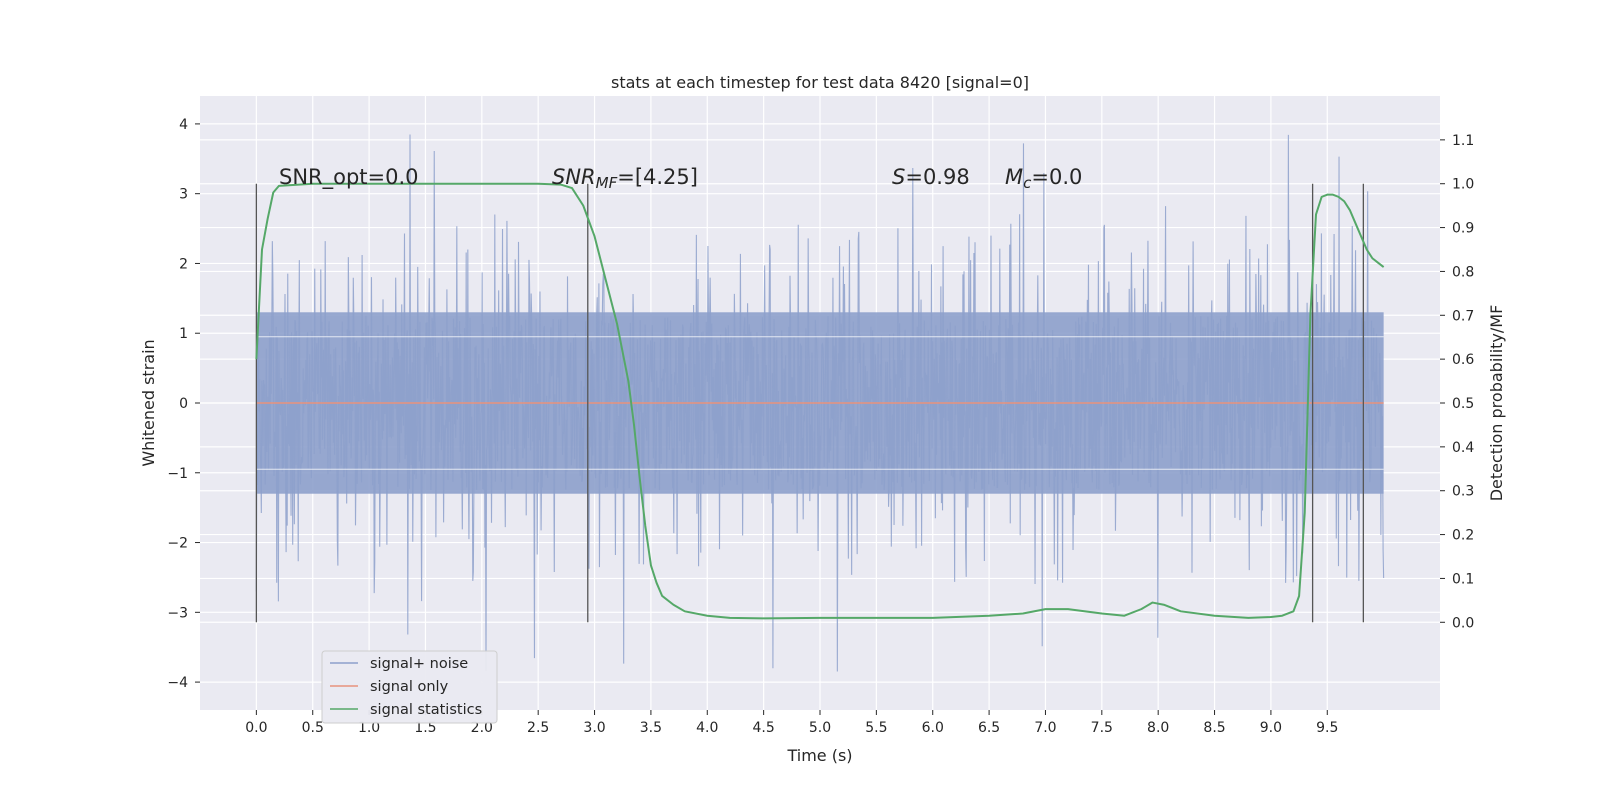 This screenshot has width=1600, height=800. Describe the element at coordinates (177, 474) in the screenshot. I see `left-y-tick-label: −1` at that location.